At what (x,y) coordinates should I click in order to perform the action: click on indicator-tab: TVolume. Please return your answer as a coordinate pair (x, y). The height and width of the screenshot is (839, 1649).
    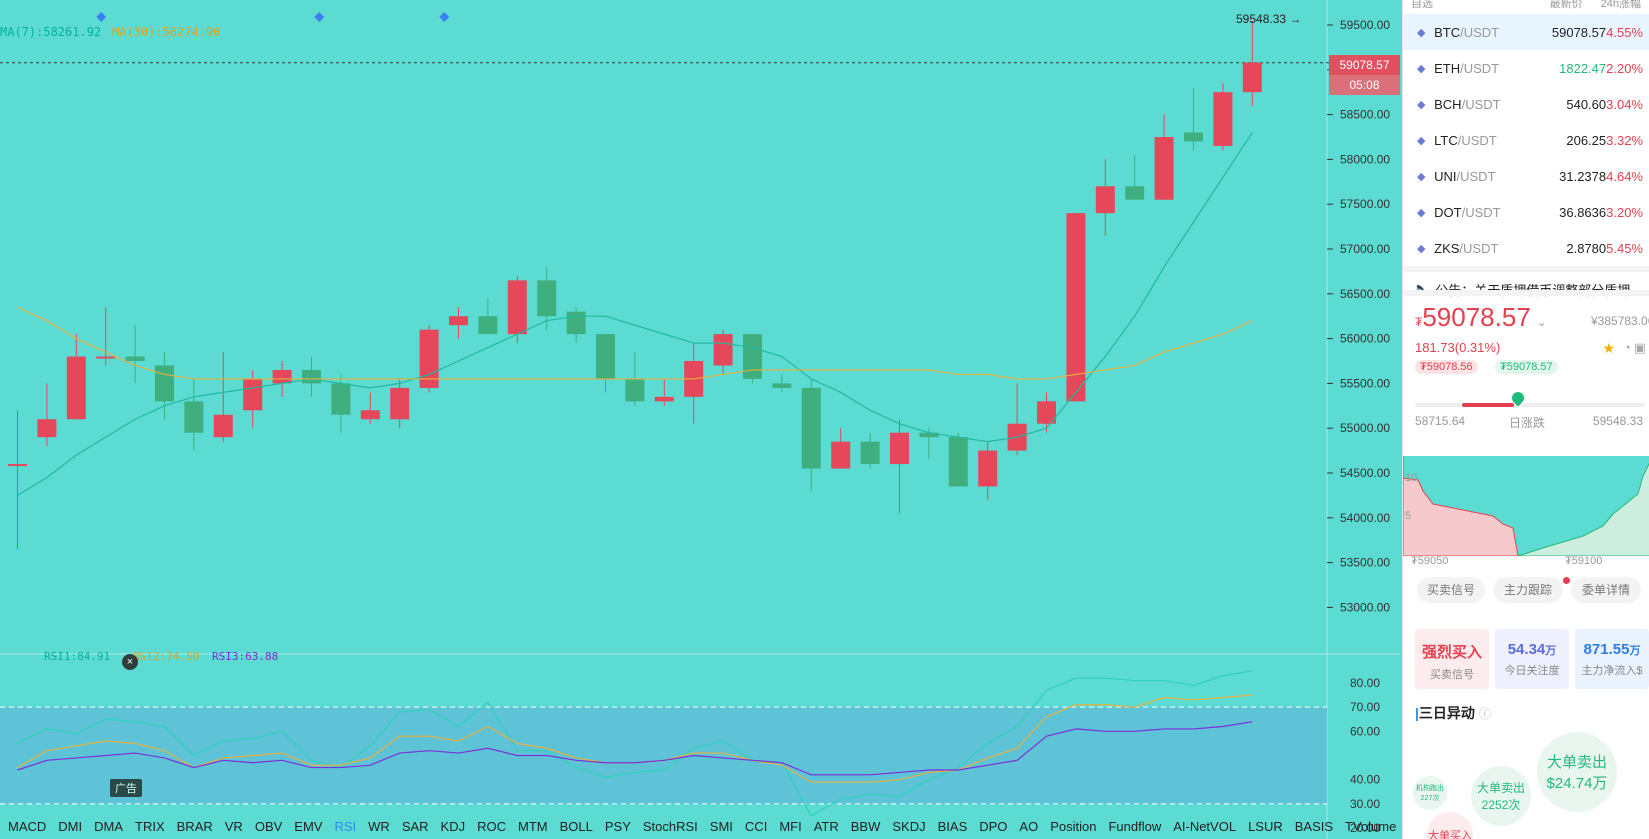
    Looking at the image, I should click on (1371, 826).